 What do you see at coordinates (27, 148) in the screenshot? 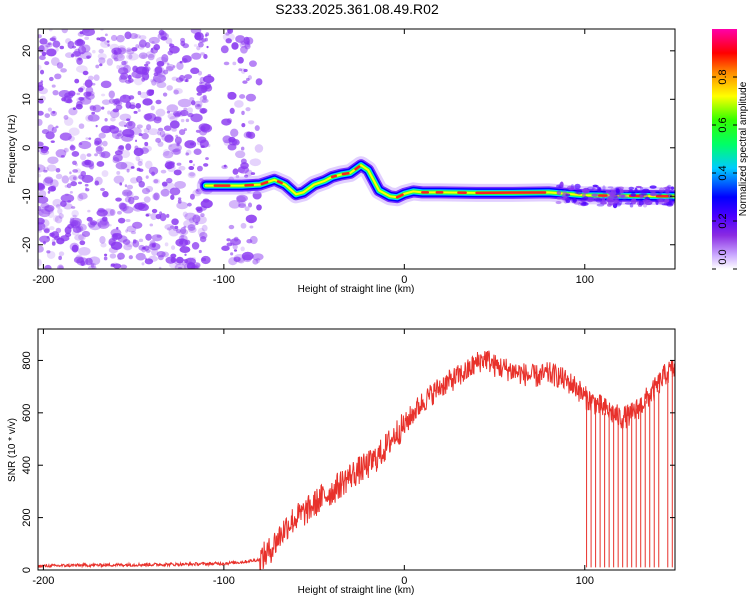
I see `spectrogram-y-tick-label: 0` at bounding box center [27, 148].